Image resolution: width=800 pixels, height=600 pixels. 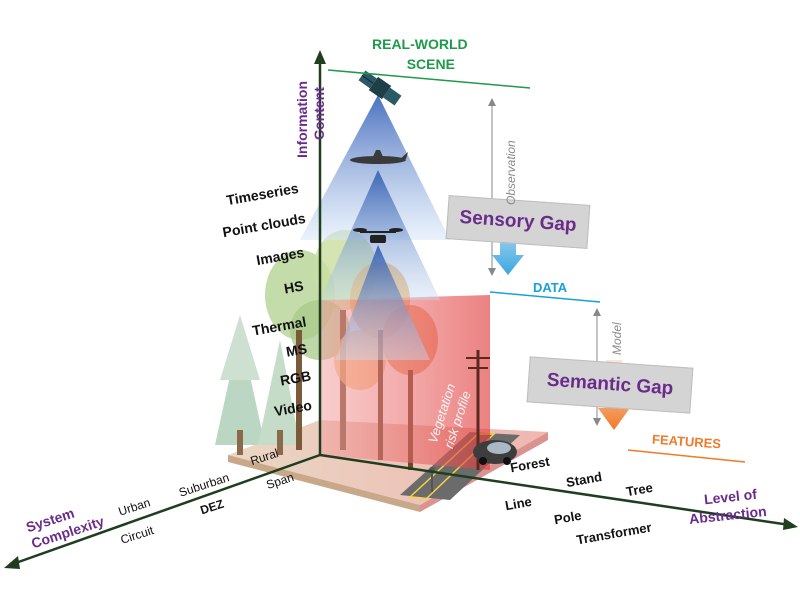 I want to click on data-line, so click(x=545, y=297).